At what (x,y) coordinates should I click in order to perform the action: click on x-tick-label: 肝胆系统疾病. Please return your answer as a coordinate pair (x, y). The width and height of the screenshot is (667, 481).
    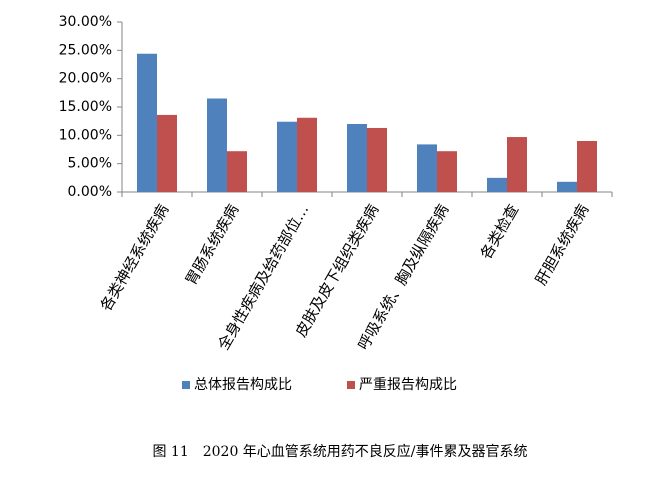
    Looking at the image, I should click on (562, 244).